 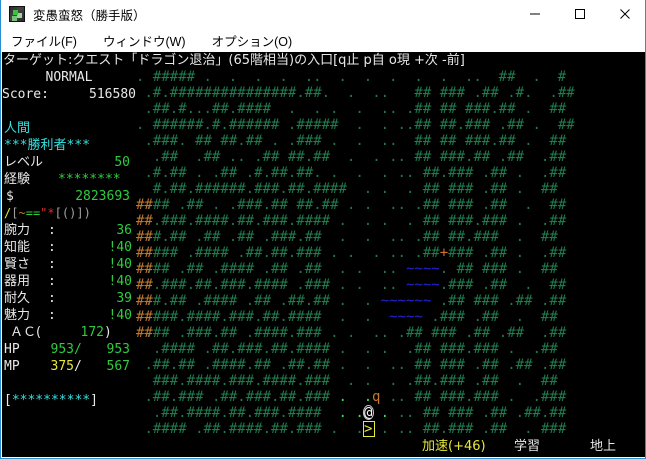 I want to click on menu-item-option: オプション(O), so click(x=252, y=41).